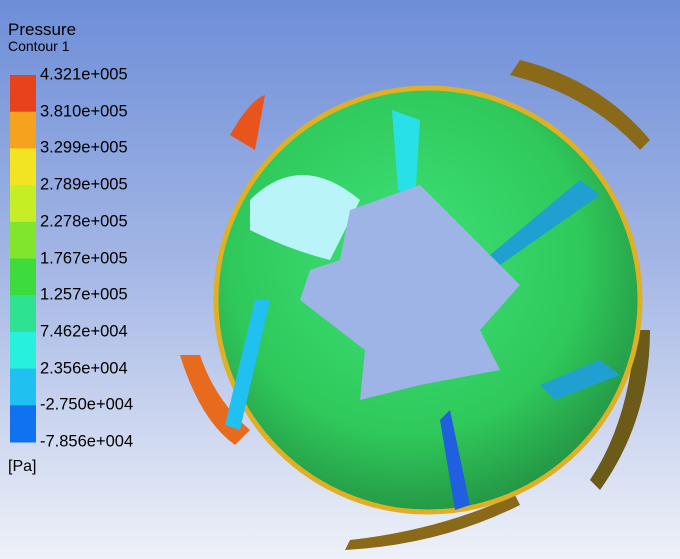 The image size is (680, 559). Describe the element at coordinates (22, 466) in the screenshot. I see `legend-unit: [Pa]` at that location.